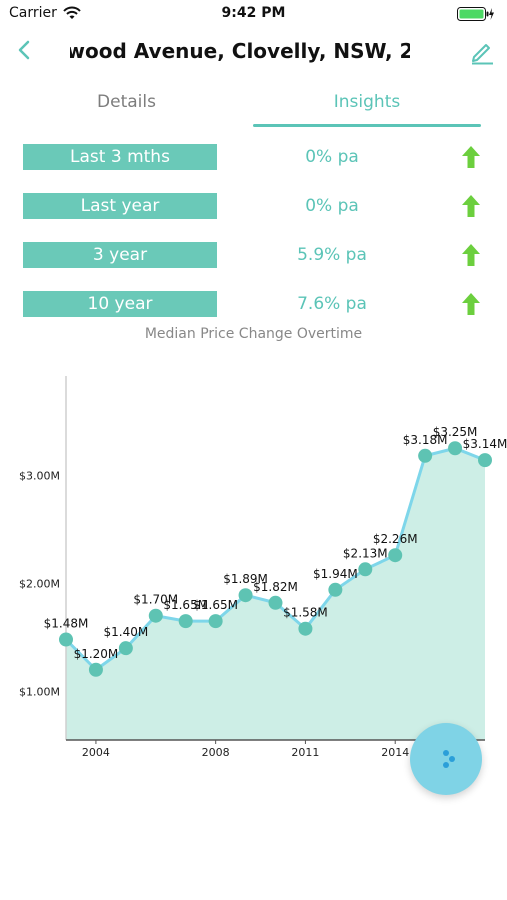  Describe the element at coordinates (72, 14) in the screenshot. I see `wifi-icon` at that location.